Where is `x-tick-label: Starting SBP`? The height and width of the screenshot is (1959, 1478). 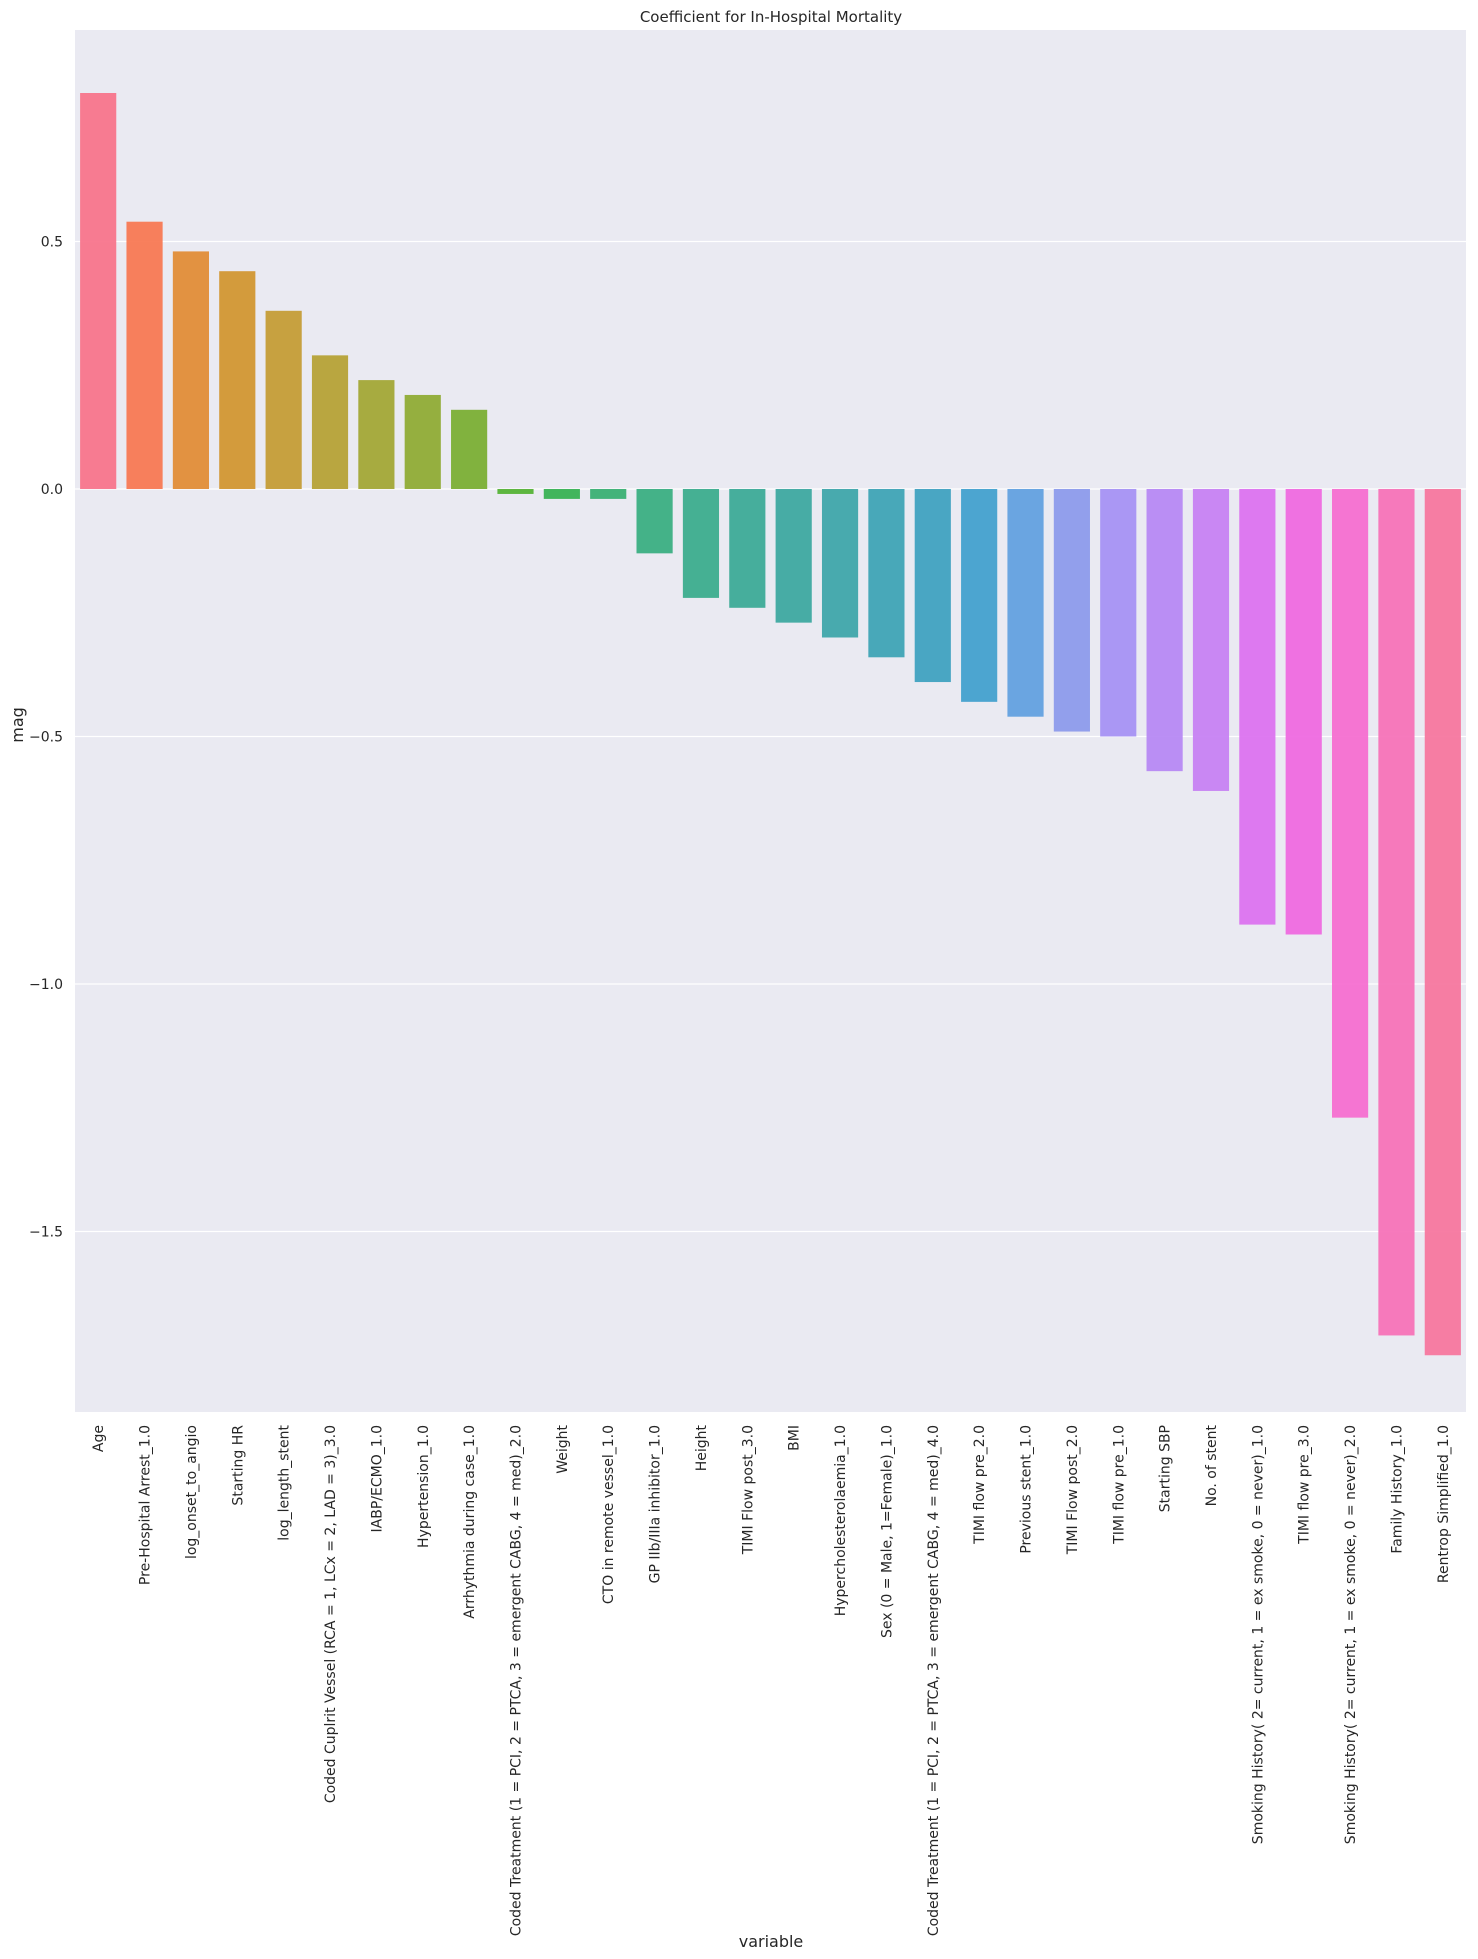 x-tick-label: Starting SBP is located at coordinates (1166, 1468).